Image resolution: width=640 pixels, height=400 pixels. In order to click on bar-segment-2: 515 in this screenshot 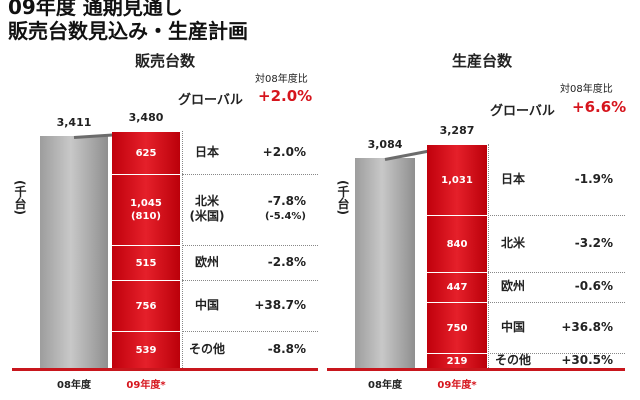, I will do `click(146, 262)`.